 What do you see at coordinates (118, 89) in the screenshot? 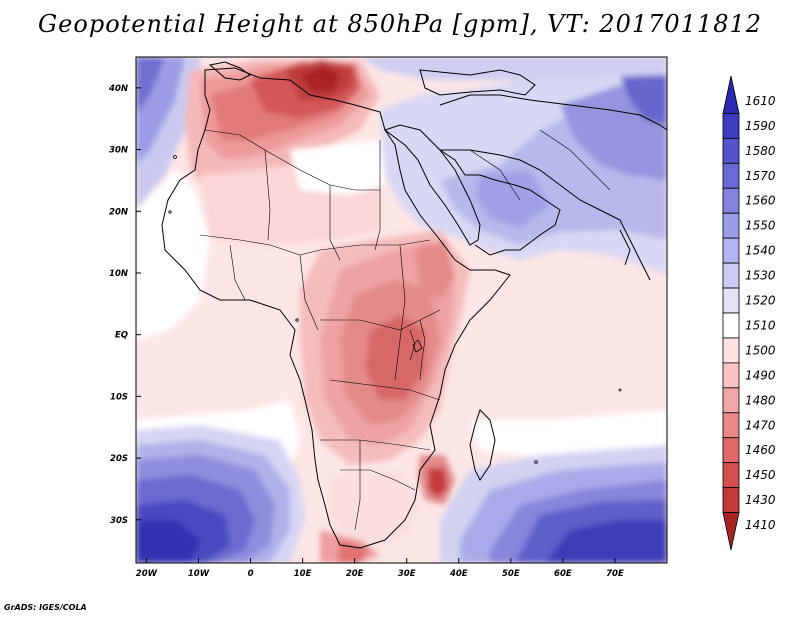
I see `y-tick-label: 40N` at bounding box center [118, 89].